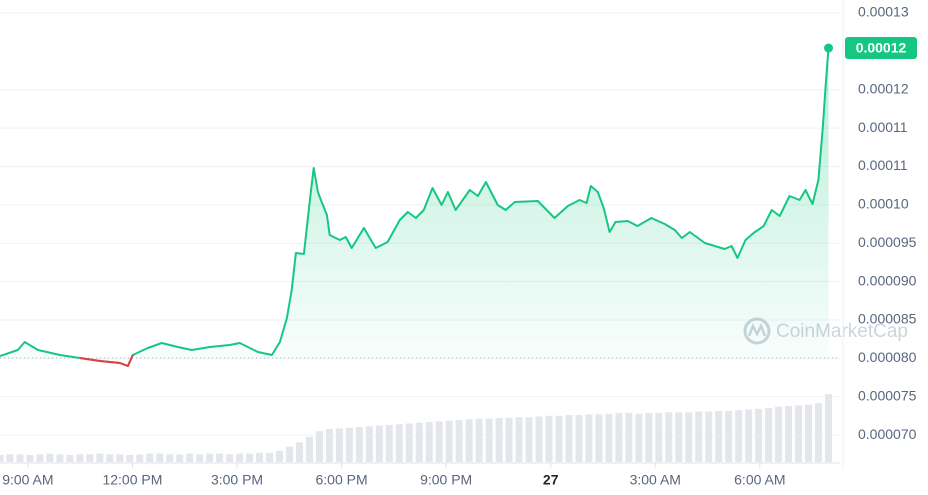  I want to click on price-badge, so click(881, 48).